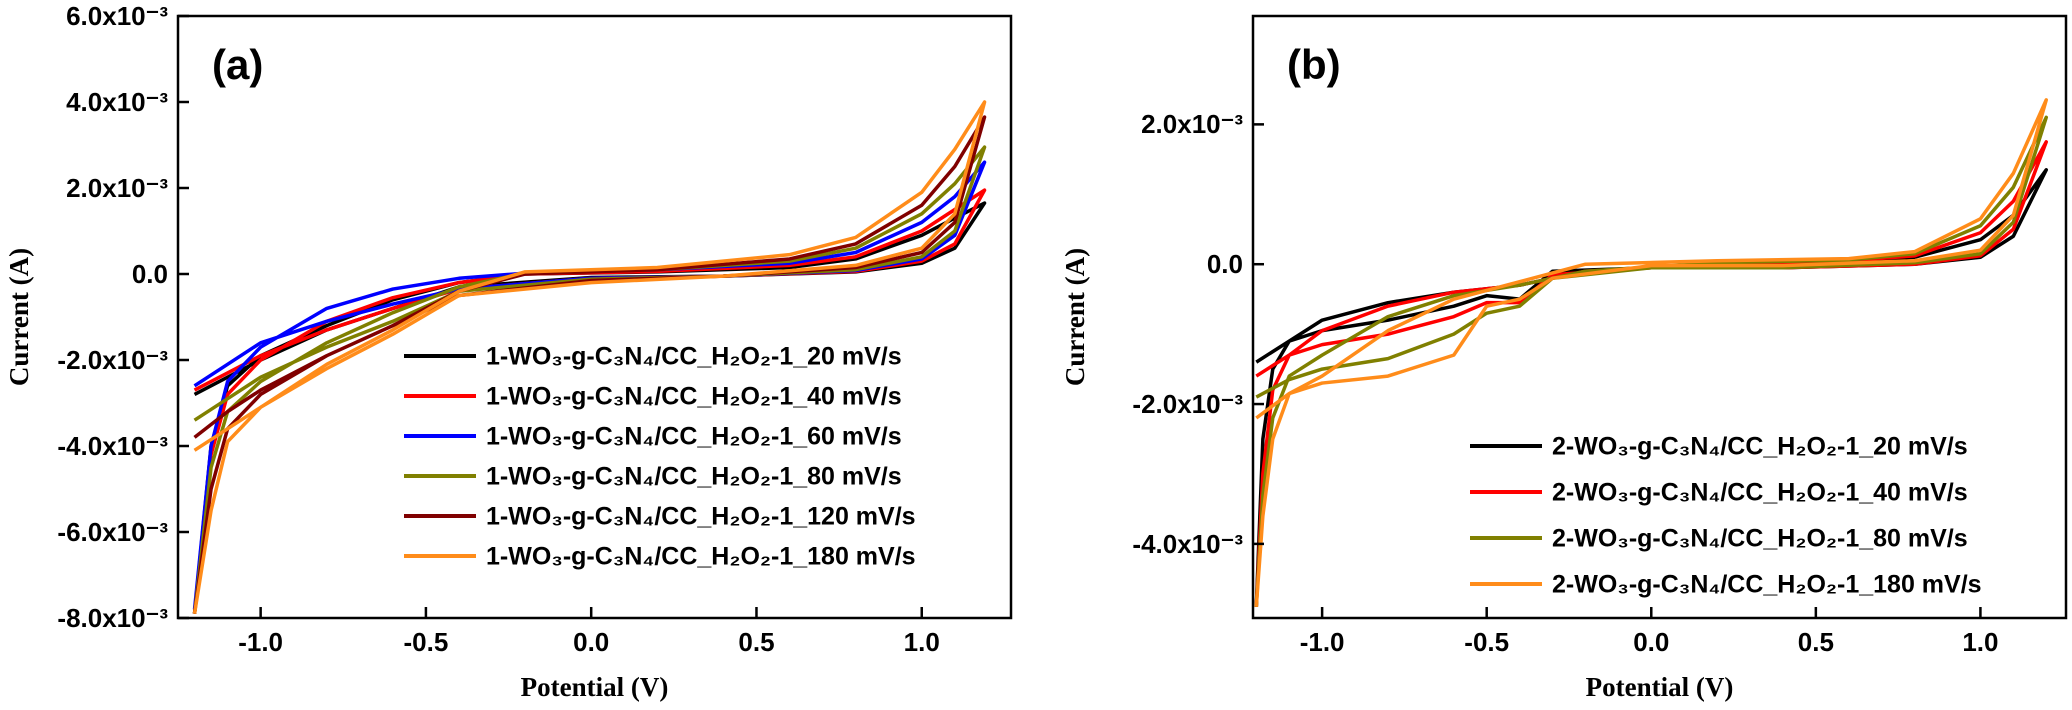 The height and width of the screenshot is (710, 2072). Describe the element at coordinates (694, 357) in the screenshot. I see `legend-label: 1-WO₃-g-C₃N₄/CC_H₂O₂-1_20 mV/s` at that location.